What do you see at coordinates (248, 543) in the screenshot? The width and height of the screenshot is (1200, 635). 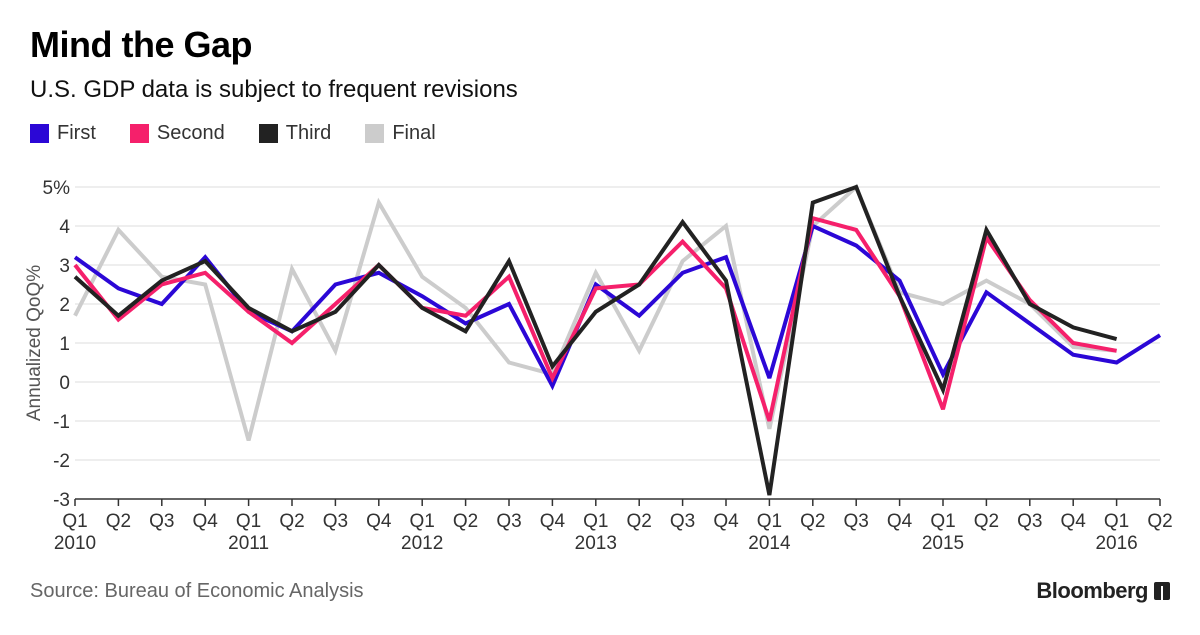 I see `x-year-label: 2011` at bounding box center [248, 543].